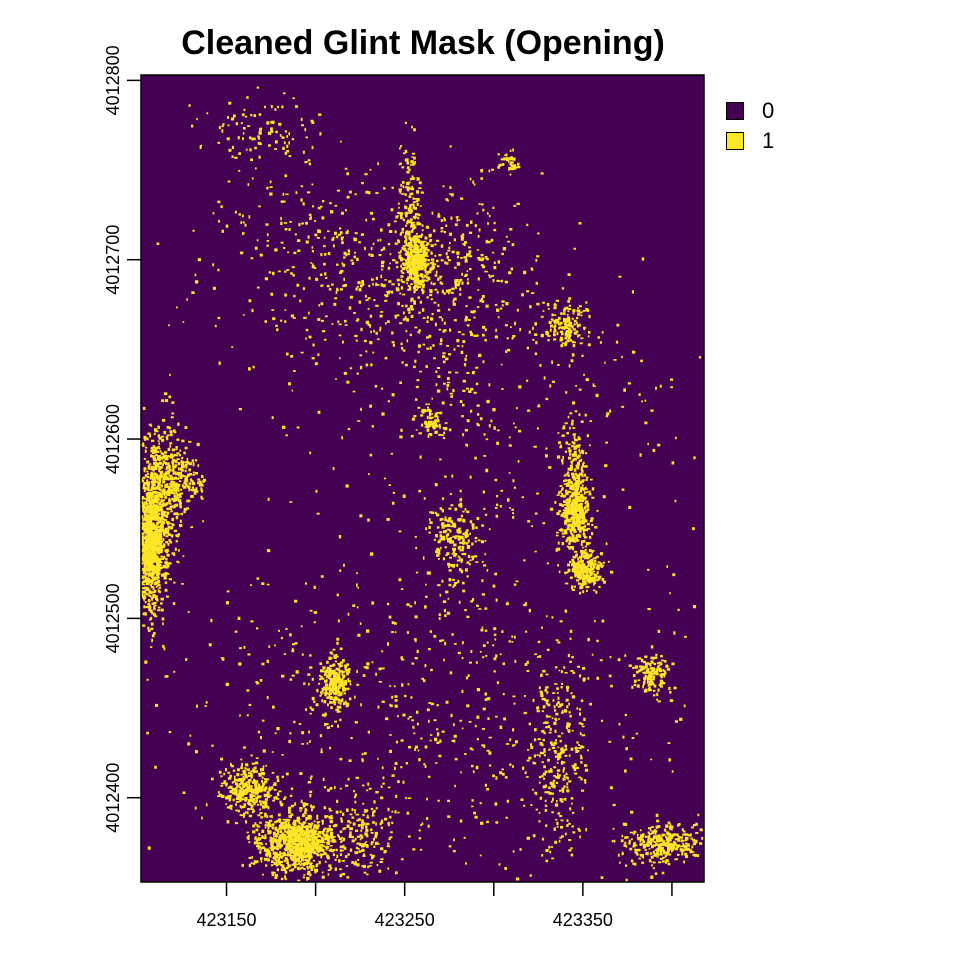 The height and width of the screenshot is (960, 960). What do you see at coordinates (750, 141) in the screenshot?
I see `legend-item-1: 1` at bounding box center [750, 141].